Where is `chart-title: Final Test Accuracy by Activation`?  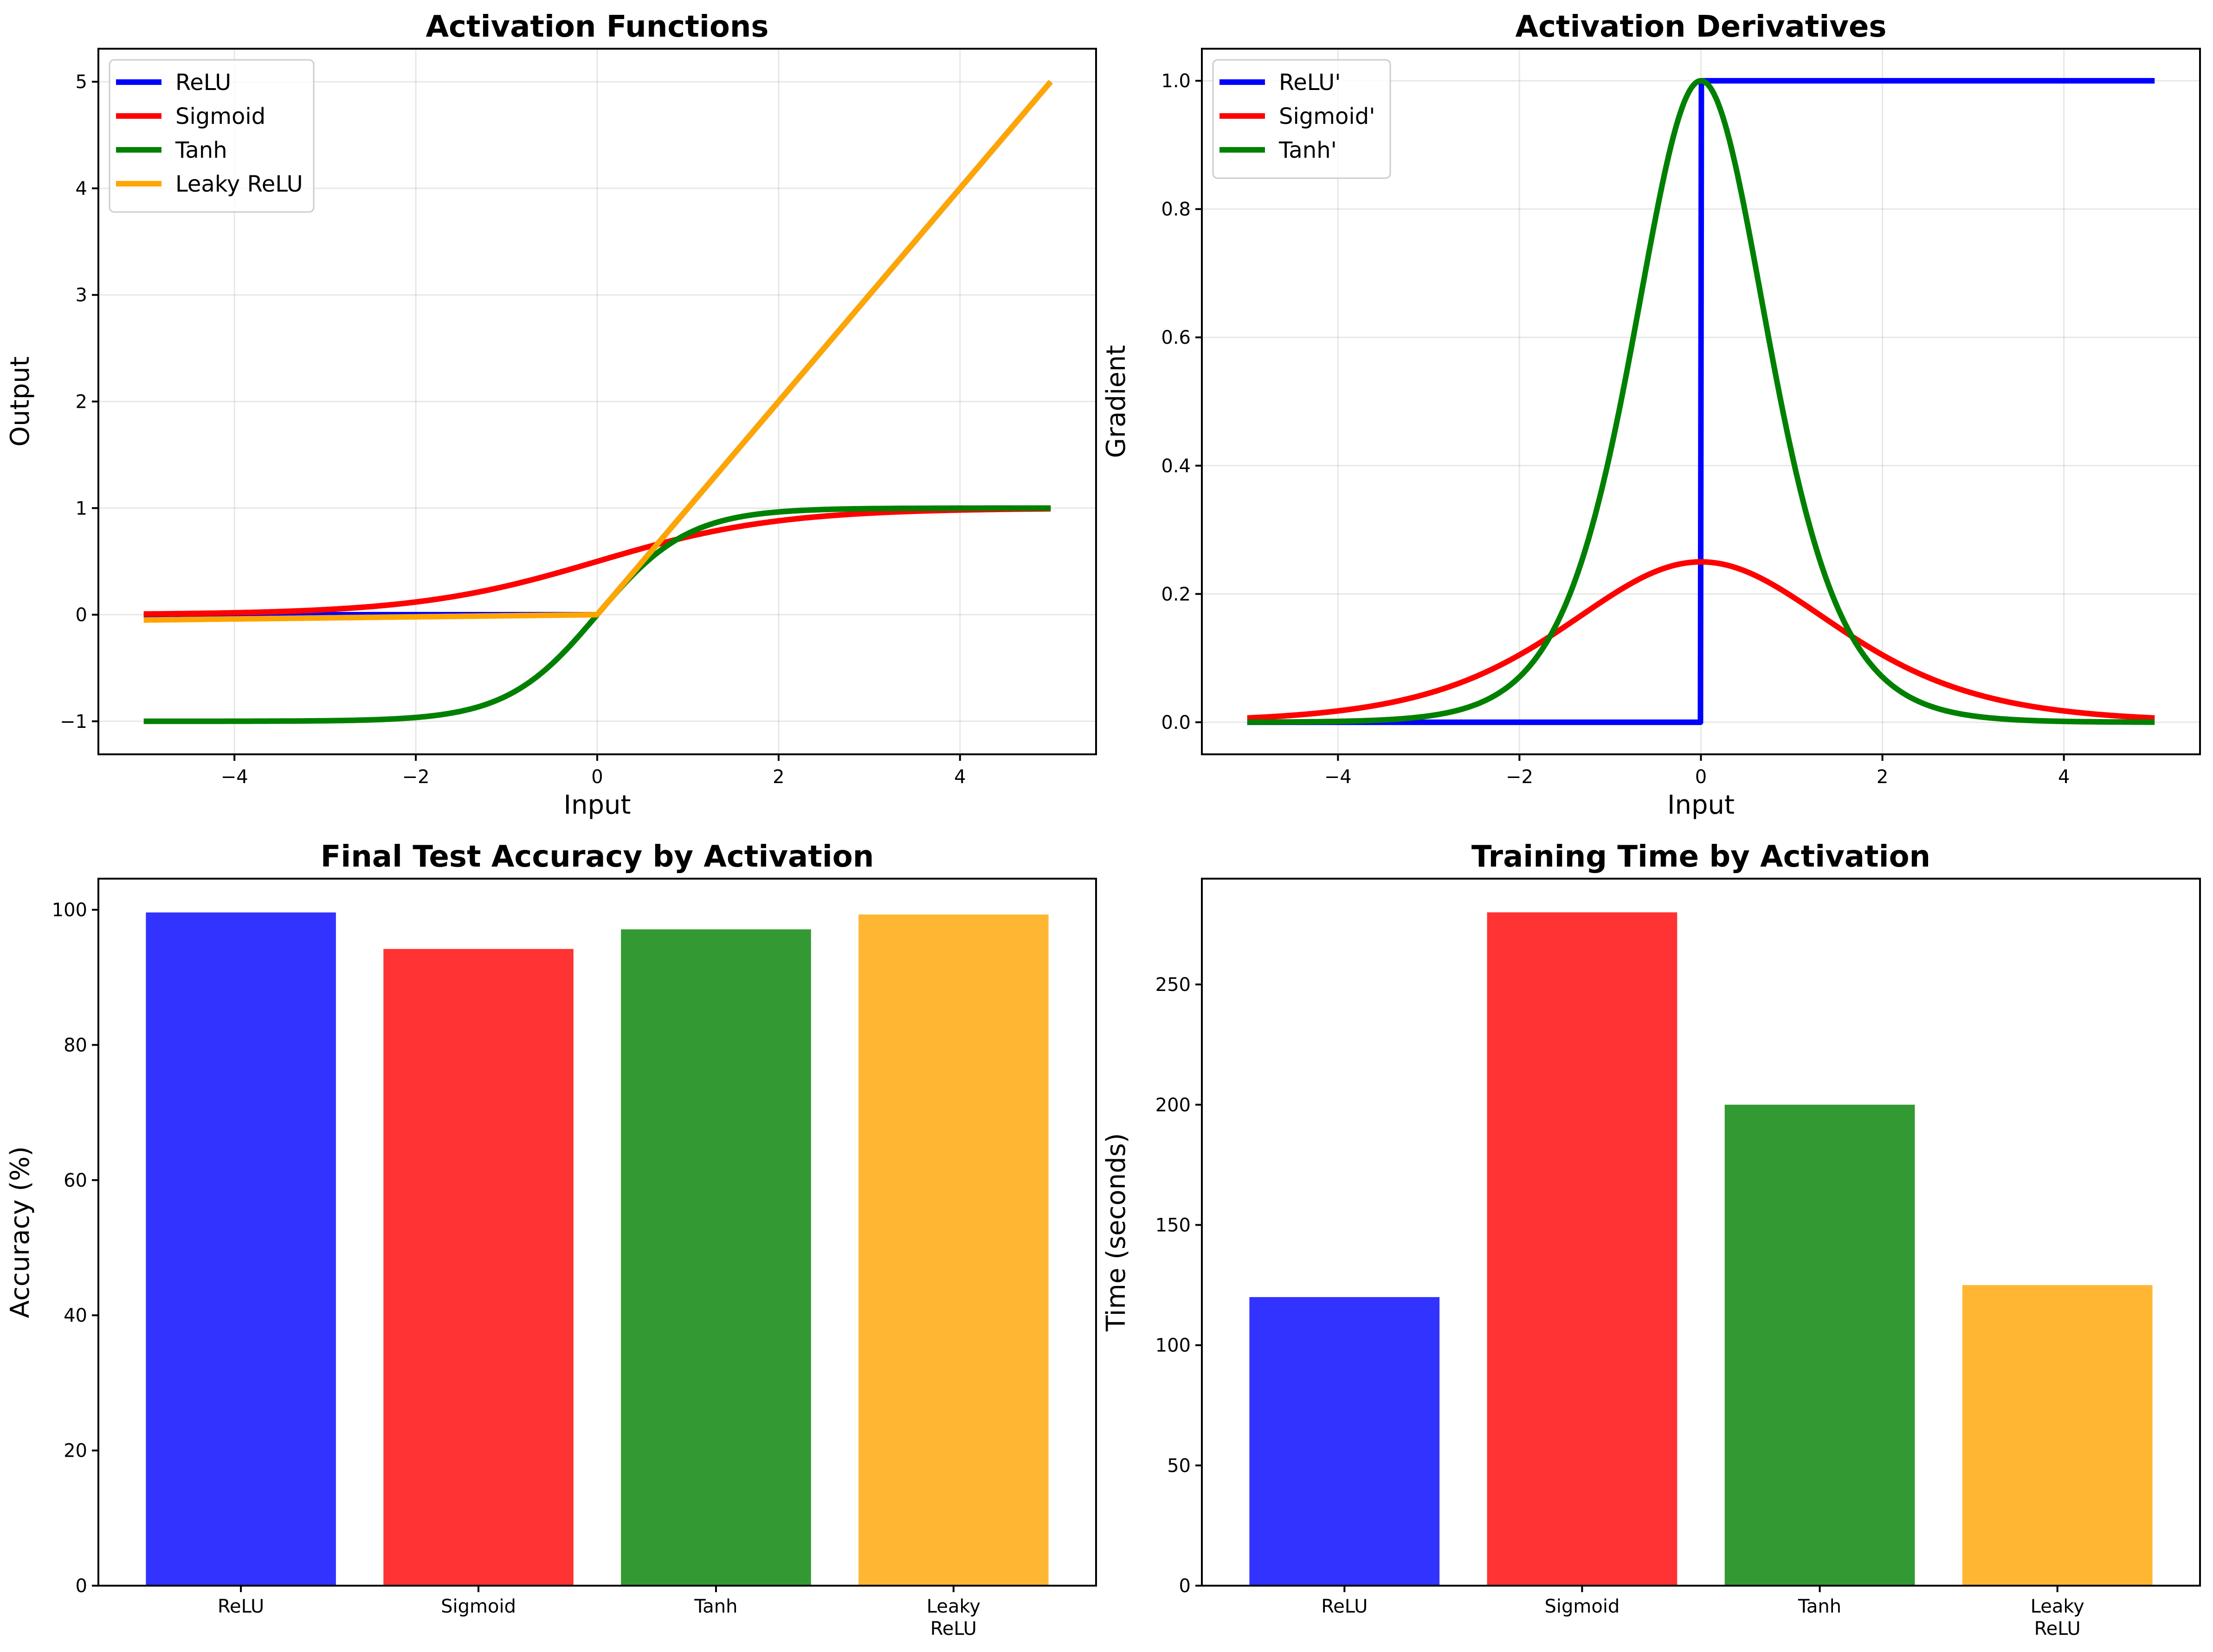 chart-title: Final Test Accuracy by Activation is located at coordinates (598, 857).